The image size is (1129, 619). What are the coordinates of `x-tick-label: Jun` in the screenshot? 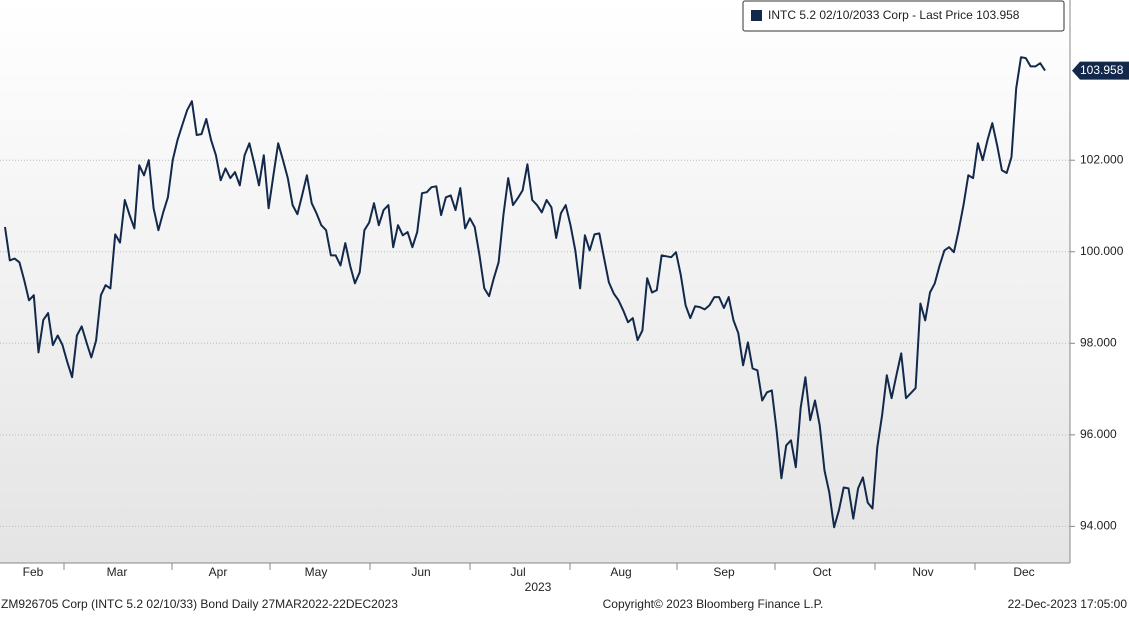 It's located at (420, 572).